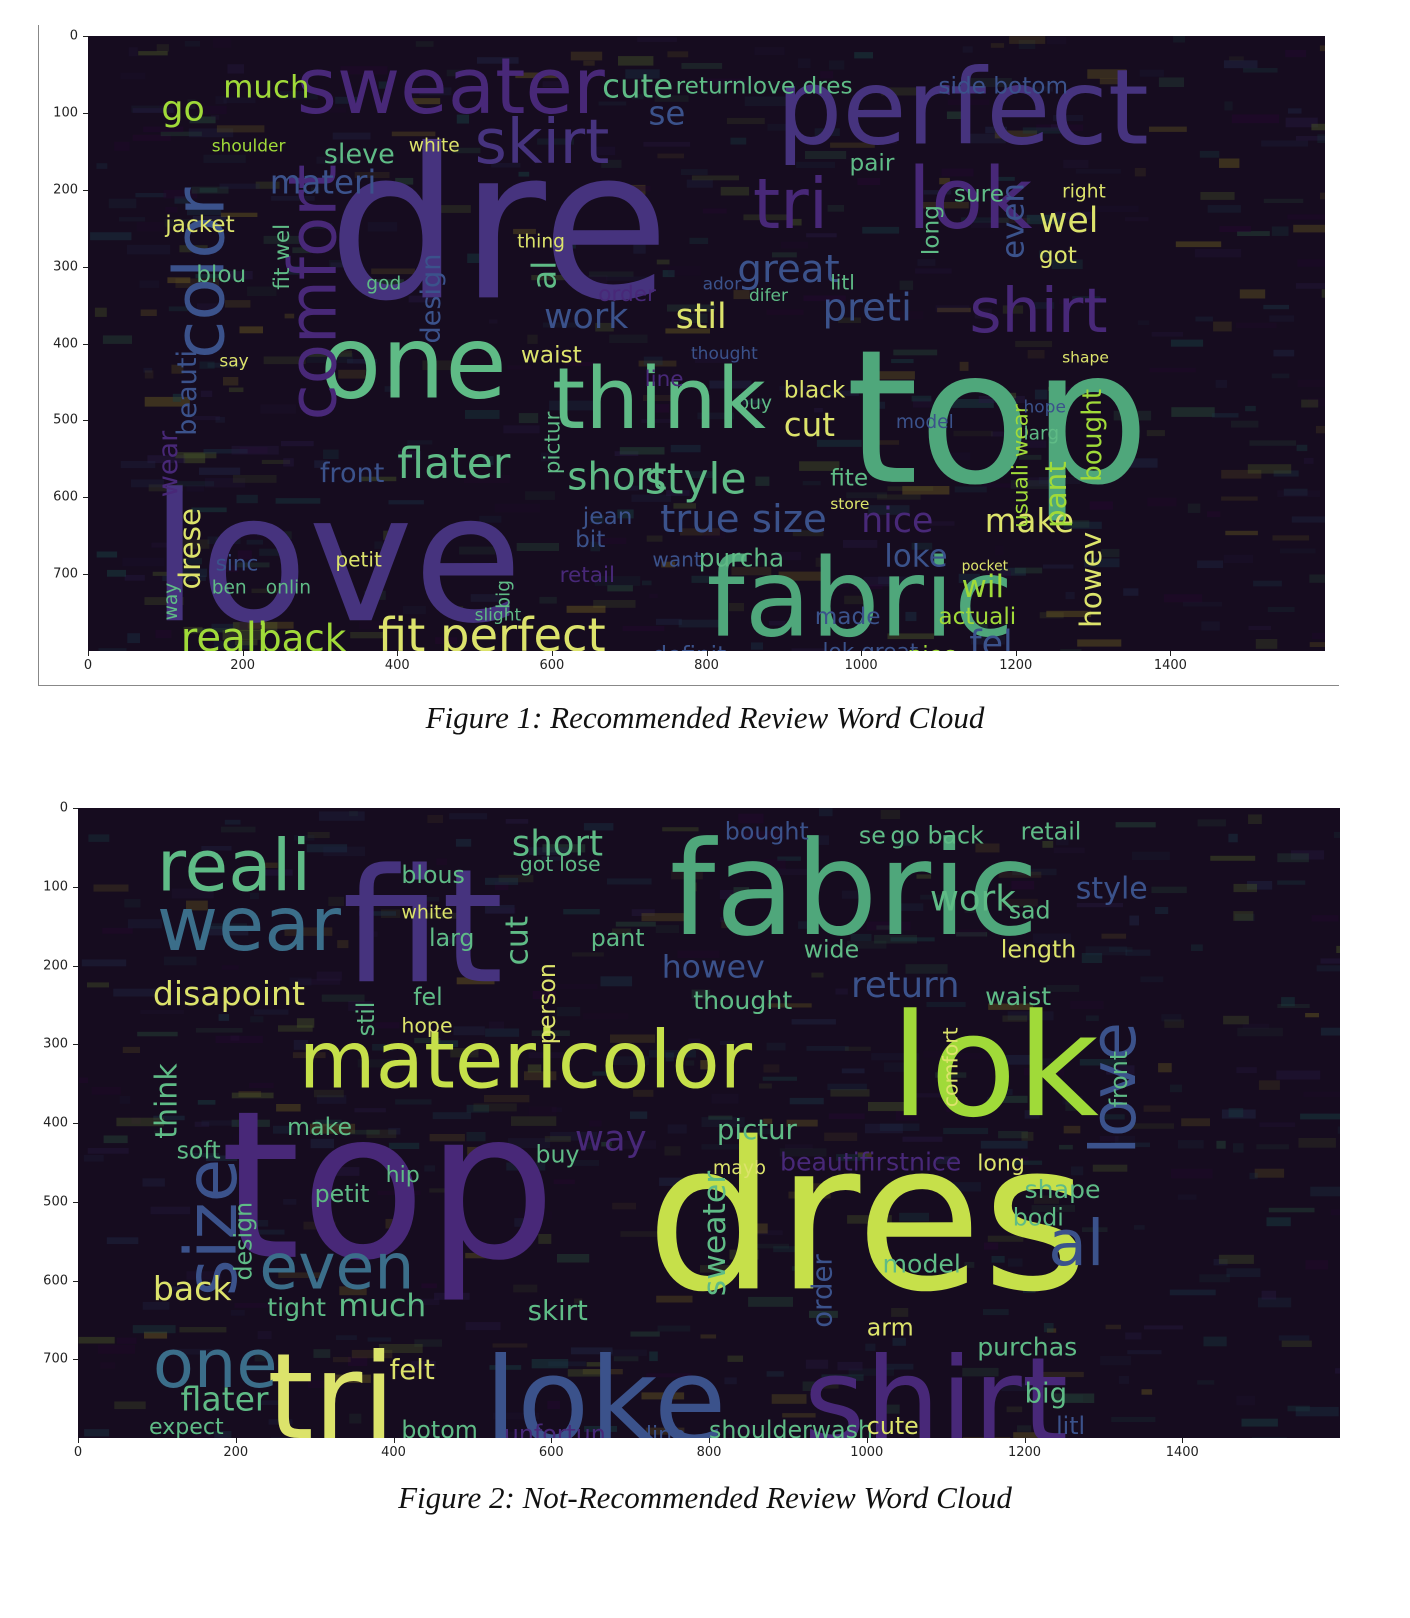 The height and width of the screenshot is (1618, 1410). What do you see at coordinates (664, 379) in the screenshot?
I see `word-line: line` at bounding box center [664, 379].